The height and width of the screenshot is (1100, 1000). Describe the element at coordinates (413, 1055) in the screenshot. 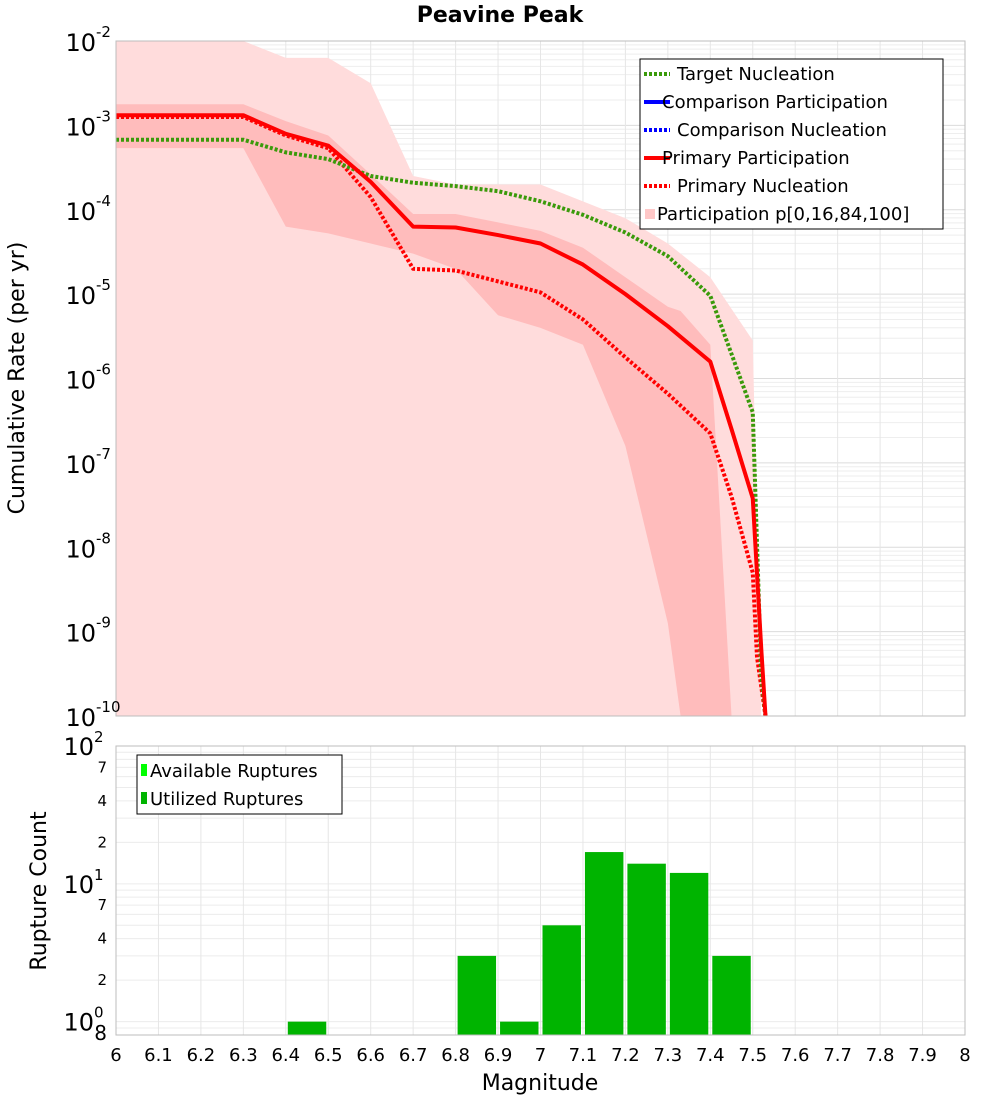

I see `magnitude-tick-label: 6.7` at that location.